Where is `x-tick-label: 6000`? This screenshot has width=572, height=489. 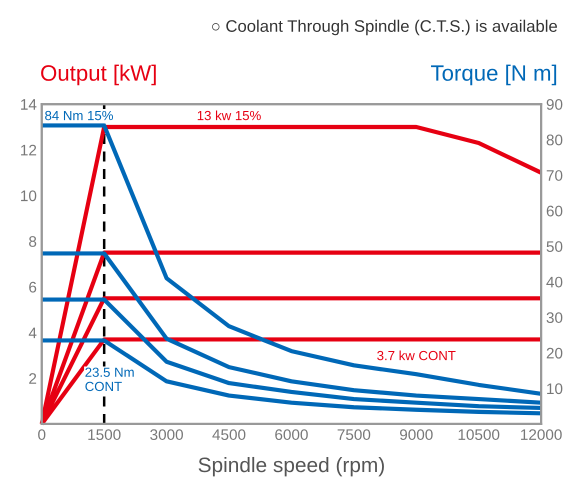 x-tick-label: 6000 is located at coordinates (291, 434).